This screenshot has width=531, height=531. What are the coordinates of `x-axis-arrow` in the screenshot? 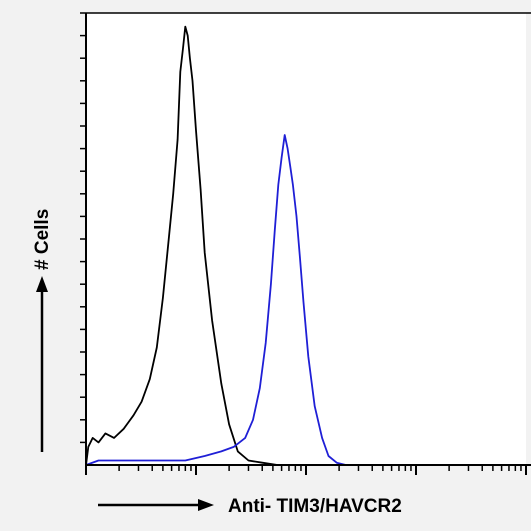 It's located at (156, 505).